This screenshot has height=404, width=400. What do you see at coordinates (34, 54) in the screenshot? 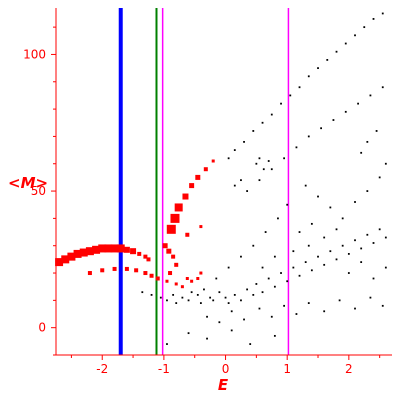
I see `y-tick-label: 100` at bounding box center [34, 54].